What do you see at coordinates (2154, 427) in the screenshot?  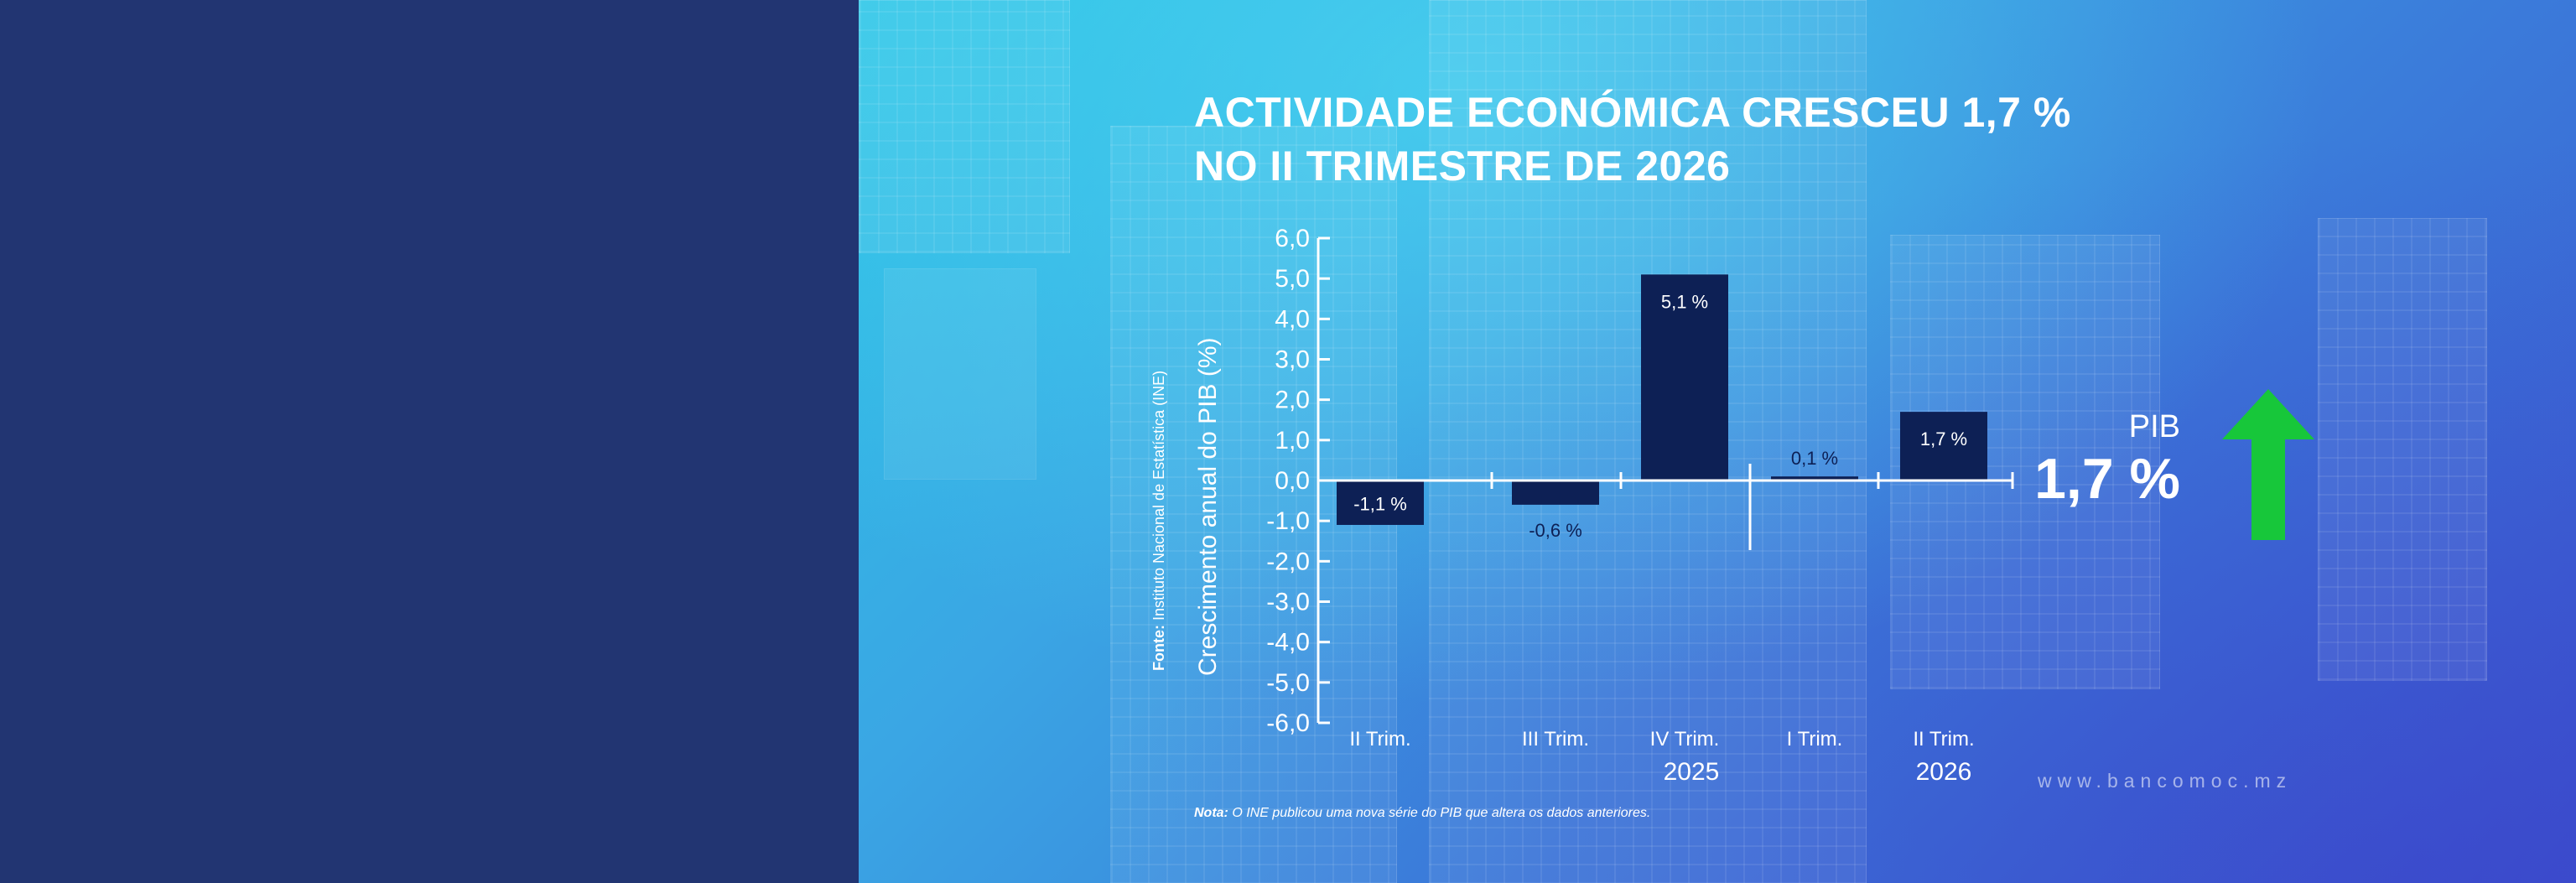 I see `pib-label: PIB` at bounding box center [2154, 427].